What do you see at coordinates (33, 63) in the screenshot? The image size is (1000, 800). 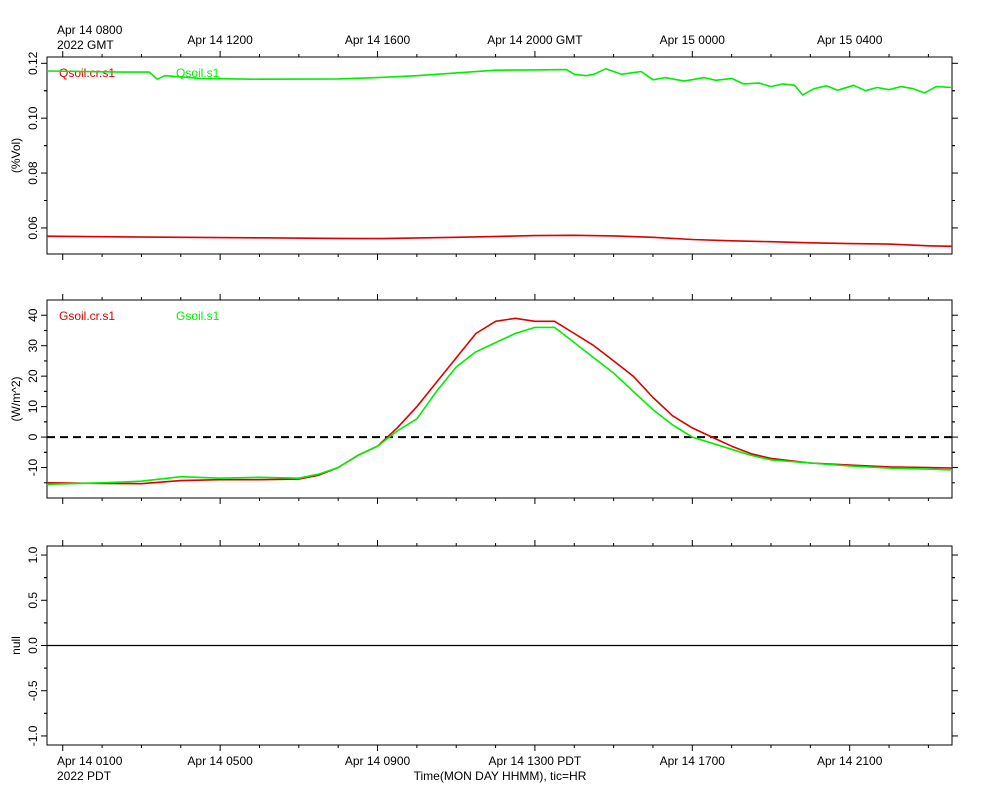 I see `y-tick-label: 0.12` at bounding box center [33, 63].